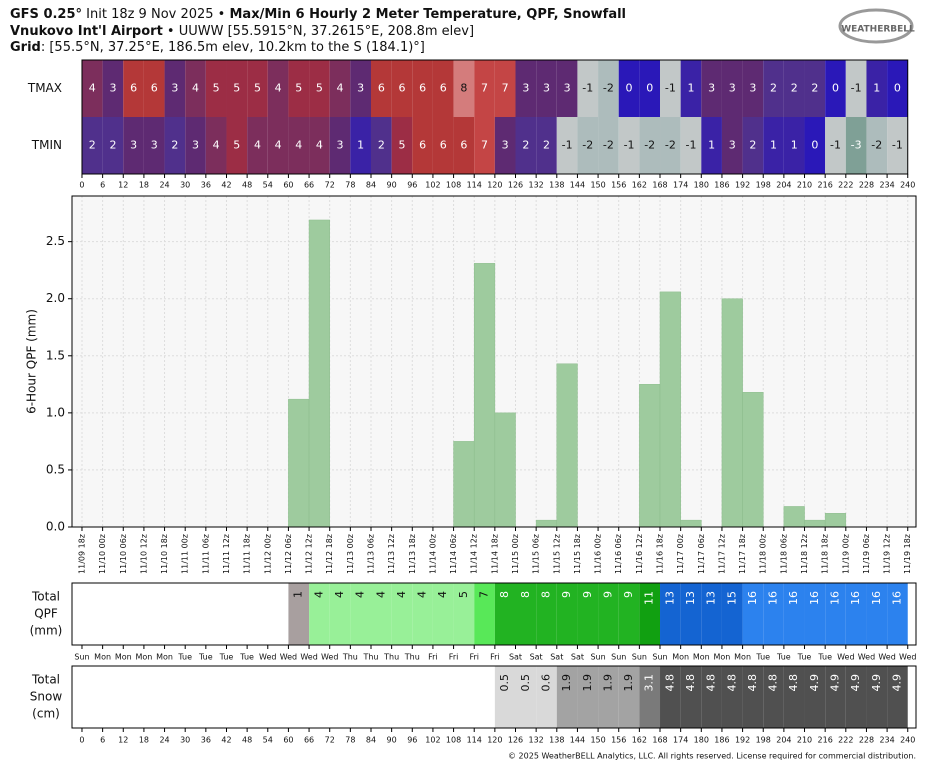 This screenshot has height=768, width=935. Describe the element at coordinates (866, 185) in the screenshot. I see `x-tick-label: 228` at that location.